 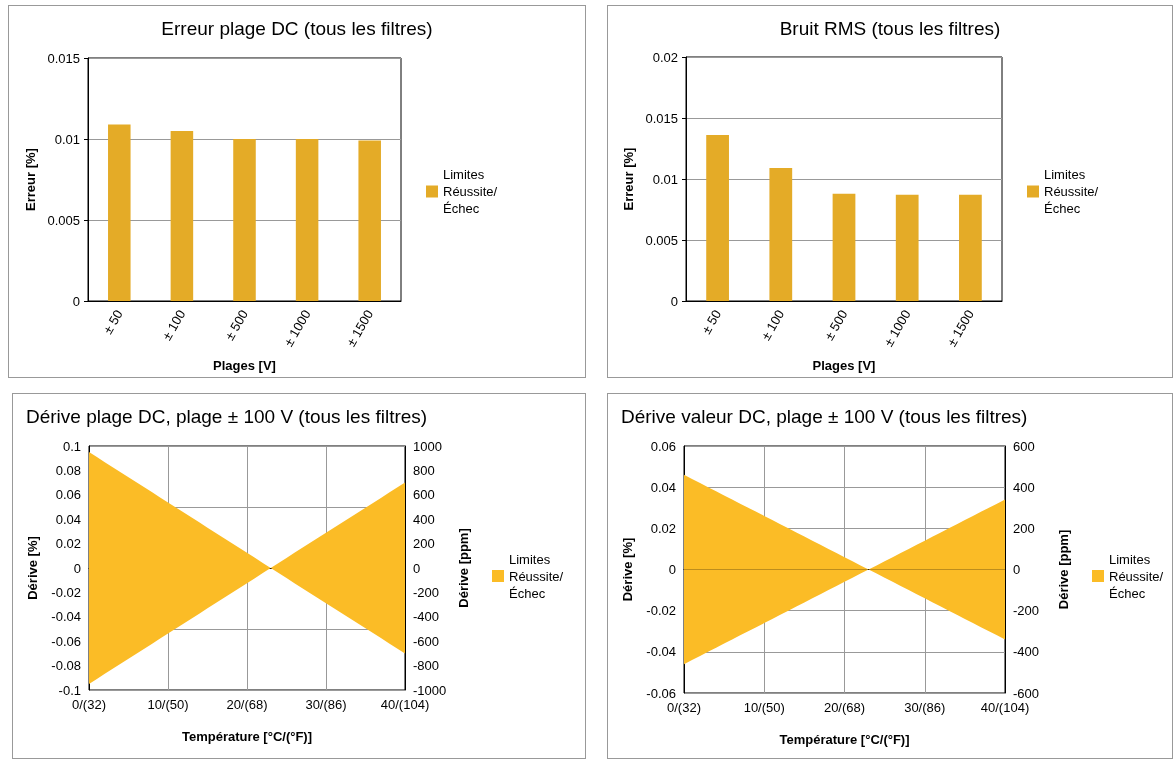 I want to click on y2-tick-label: -800, so click(x=426, y=666).